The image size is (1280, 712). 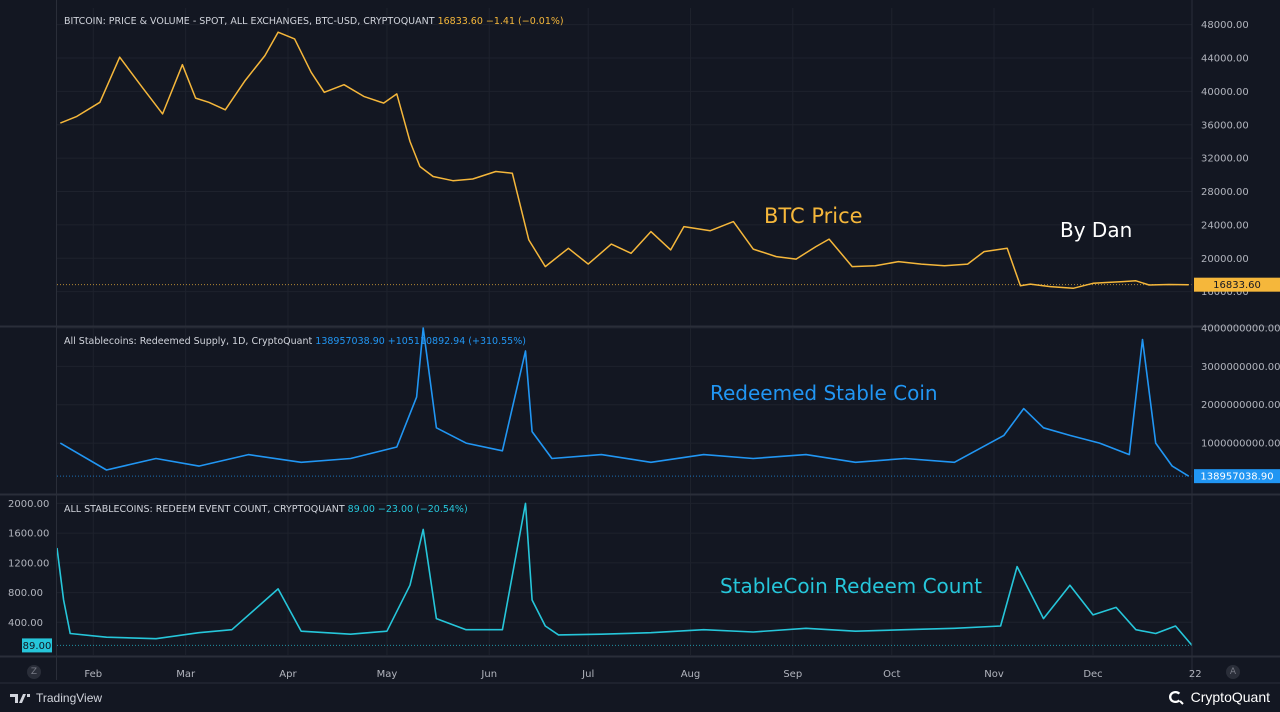 I want to click on y-tick-label: 2000000000.00, so click(x=1240, y=405).